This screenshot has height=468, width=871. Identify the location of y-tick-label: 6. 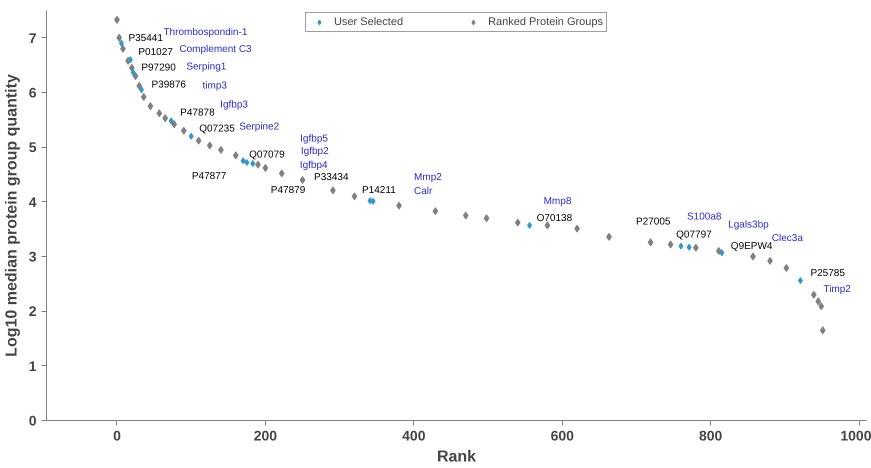
(32, 92).